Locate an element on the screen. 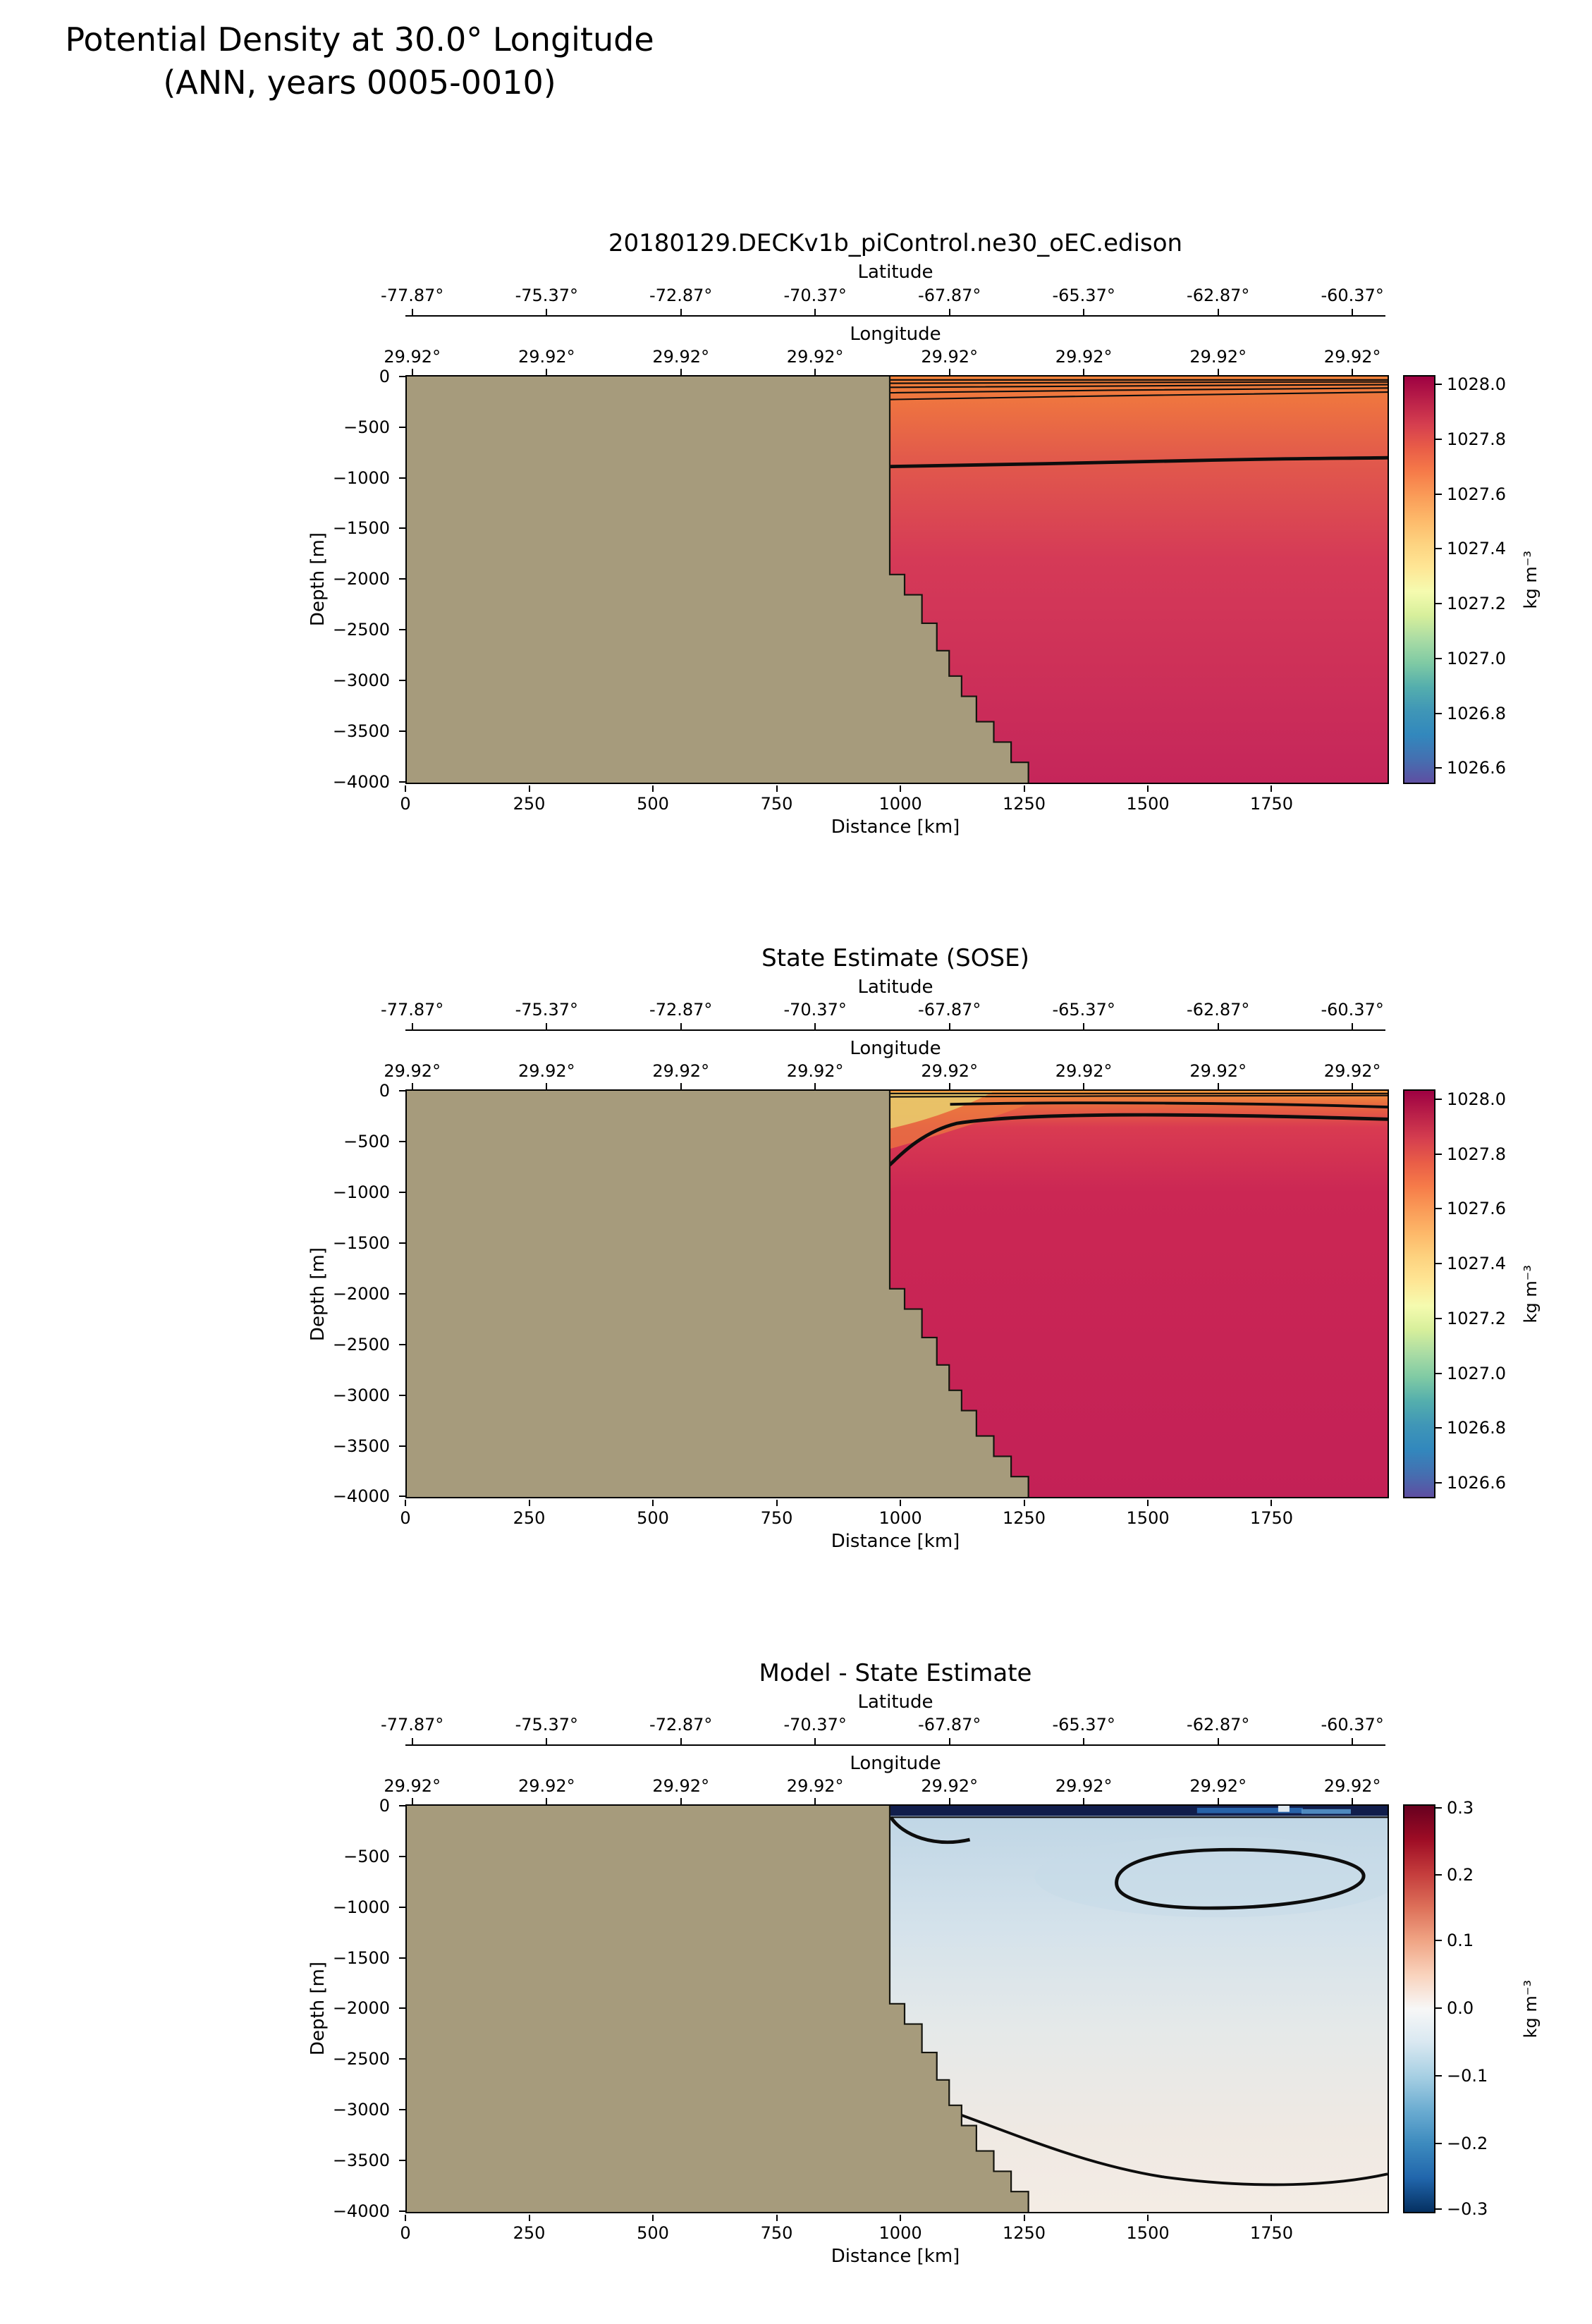  figure-title-line2: (ANN, years 0005-0010) is located at coordinates (359, 82).